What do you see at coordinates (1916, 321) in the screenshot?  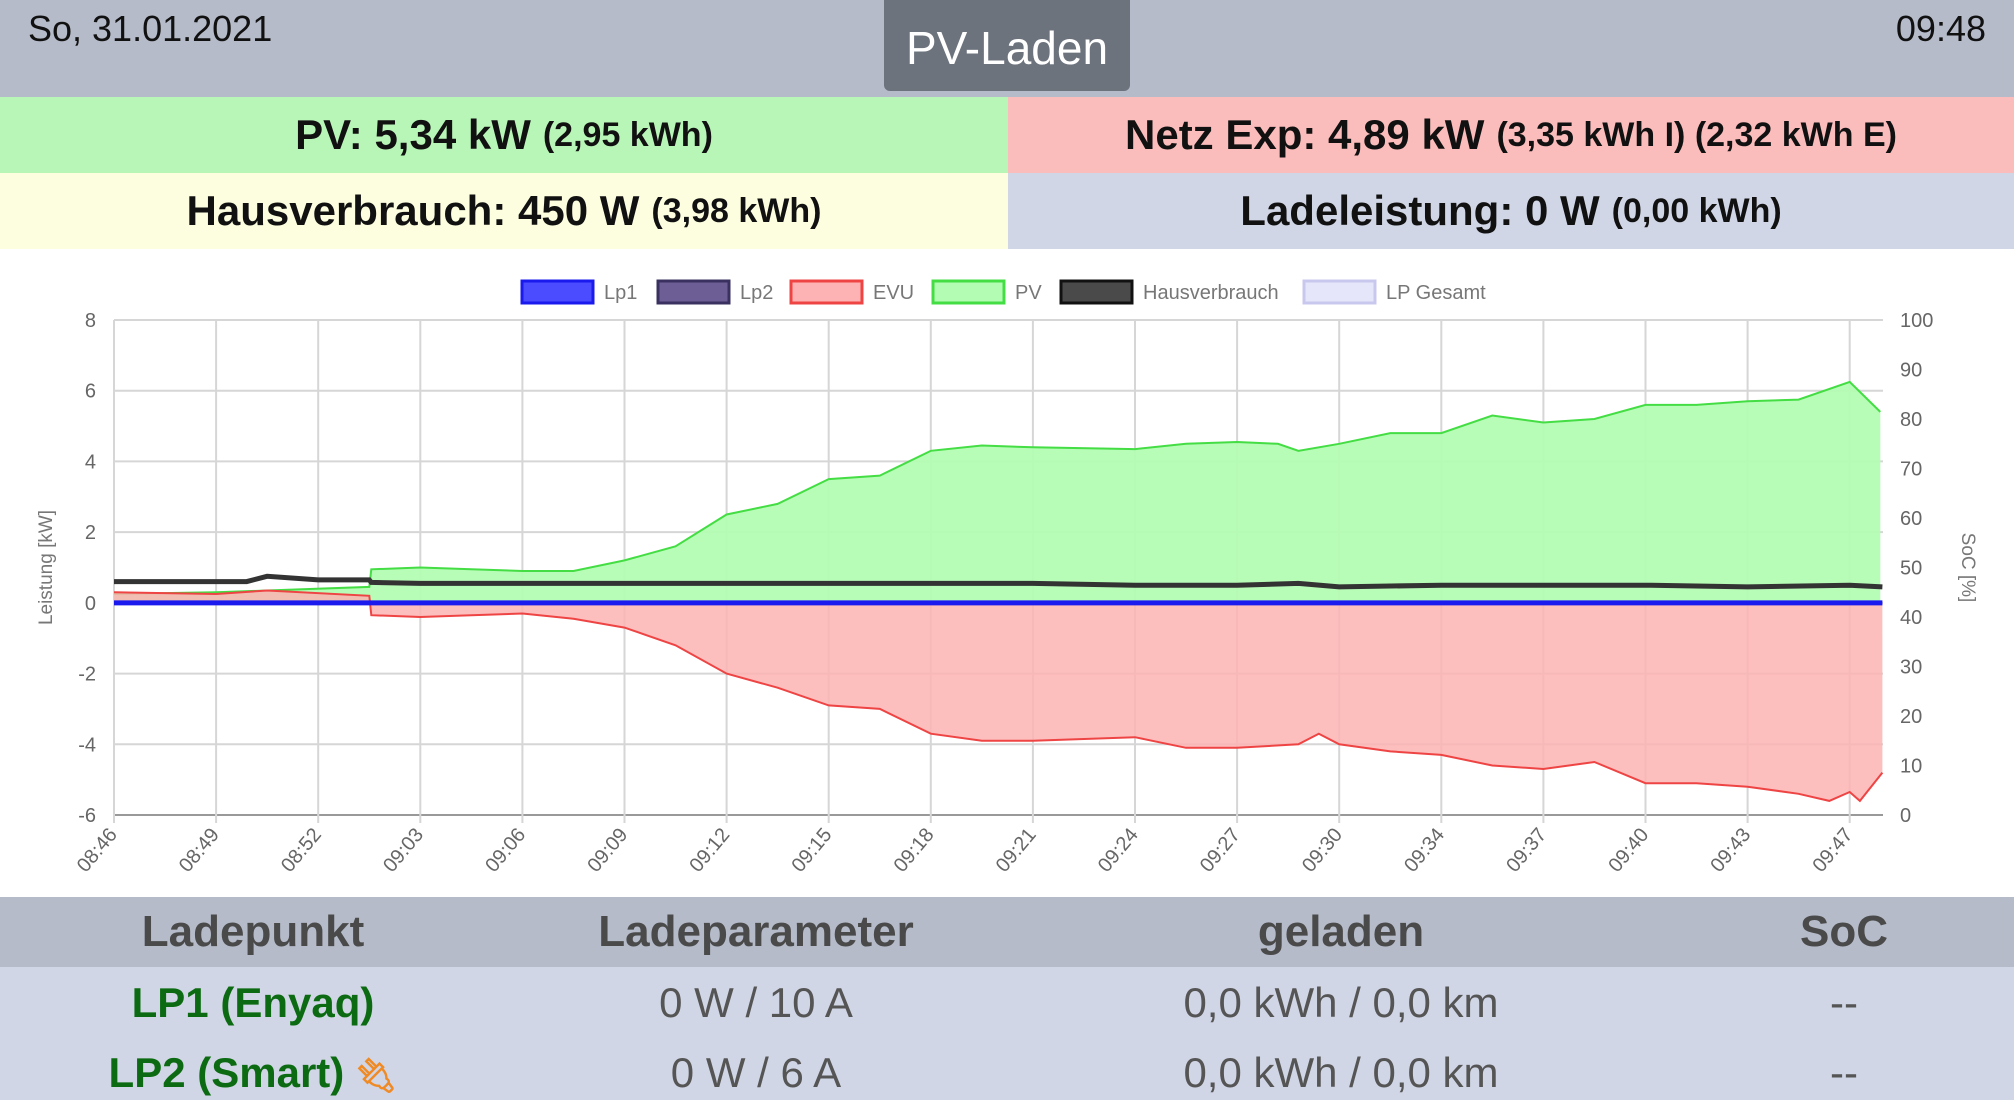 I see `y2-tick-label: 100` at bounding box center [1916, 321].